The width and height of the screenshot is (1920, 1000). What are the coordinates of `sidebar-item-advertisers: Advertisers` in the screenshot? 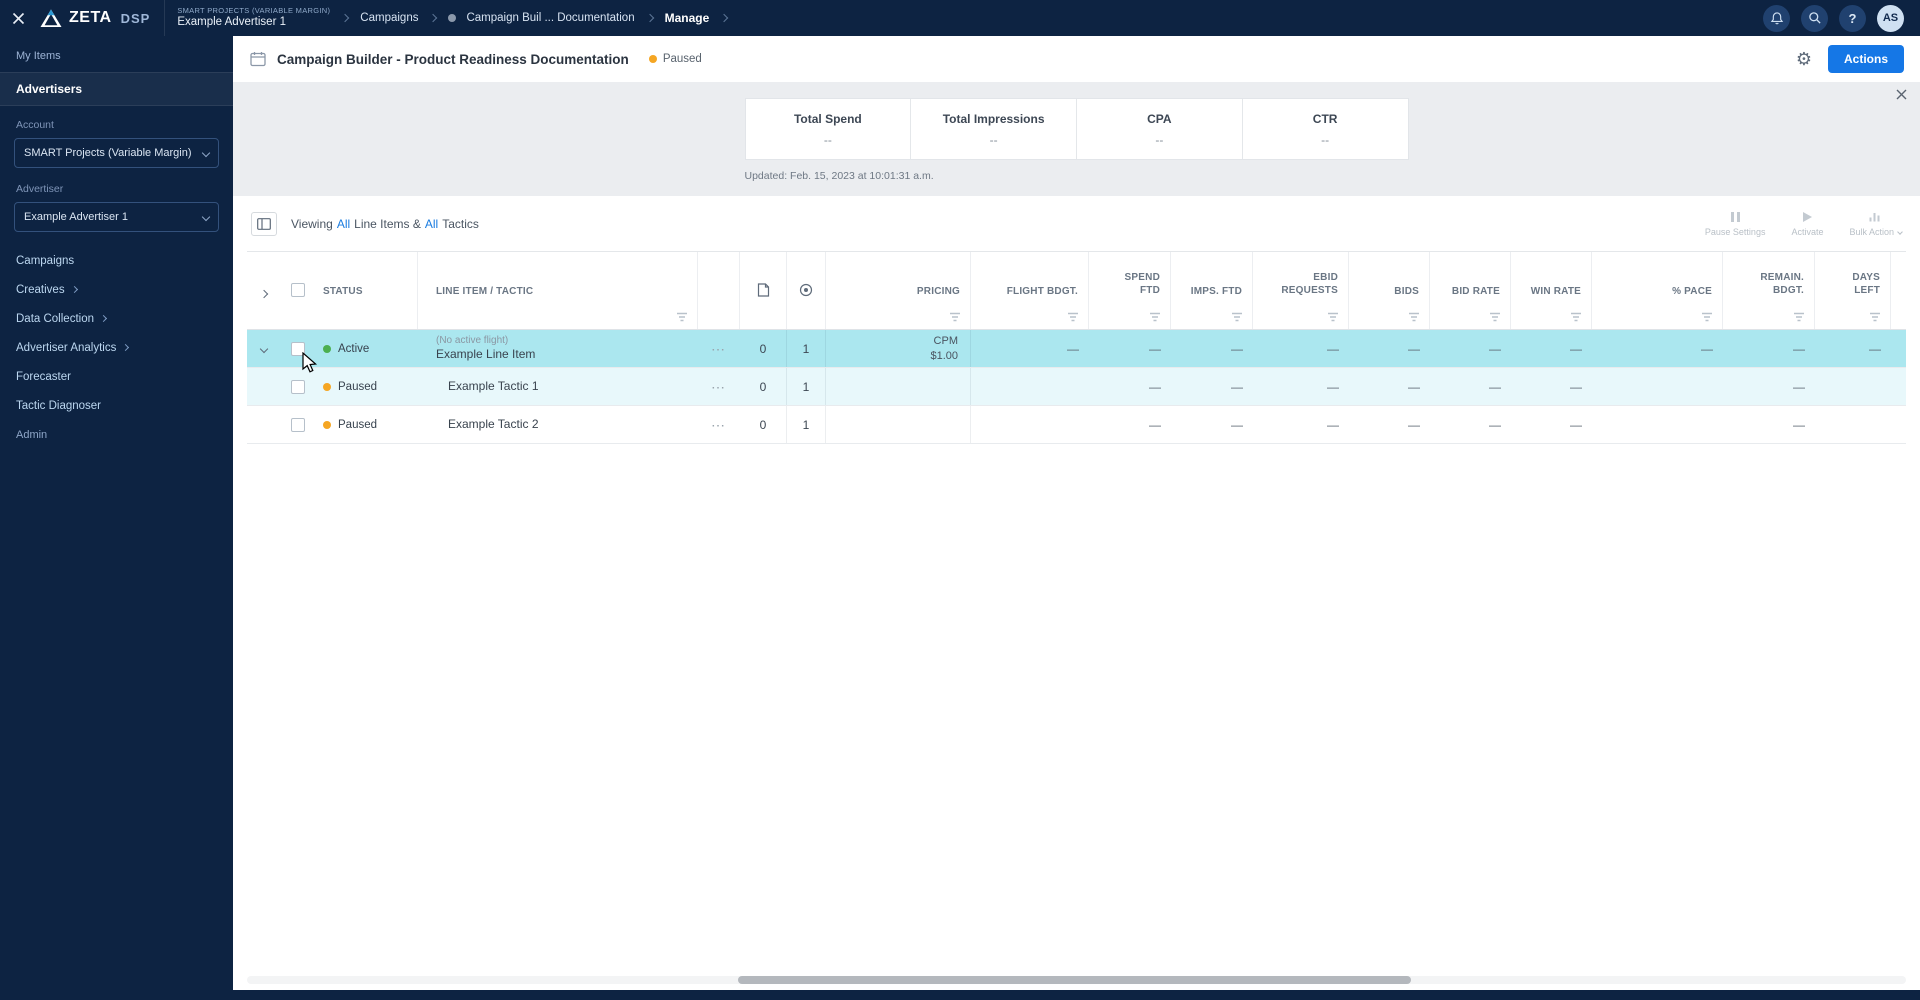 It's located at (116, 89).